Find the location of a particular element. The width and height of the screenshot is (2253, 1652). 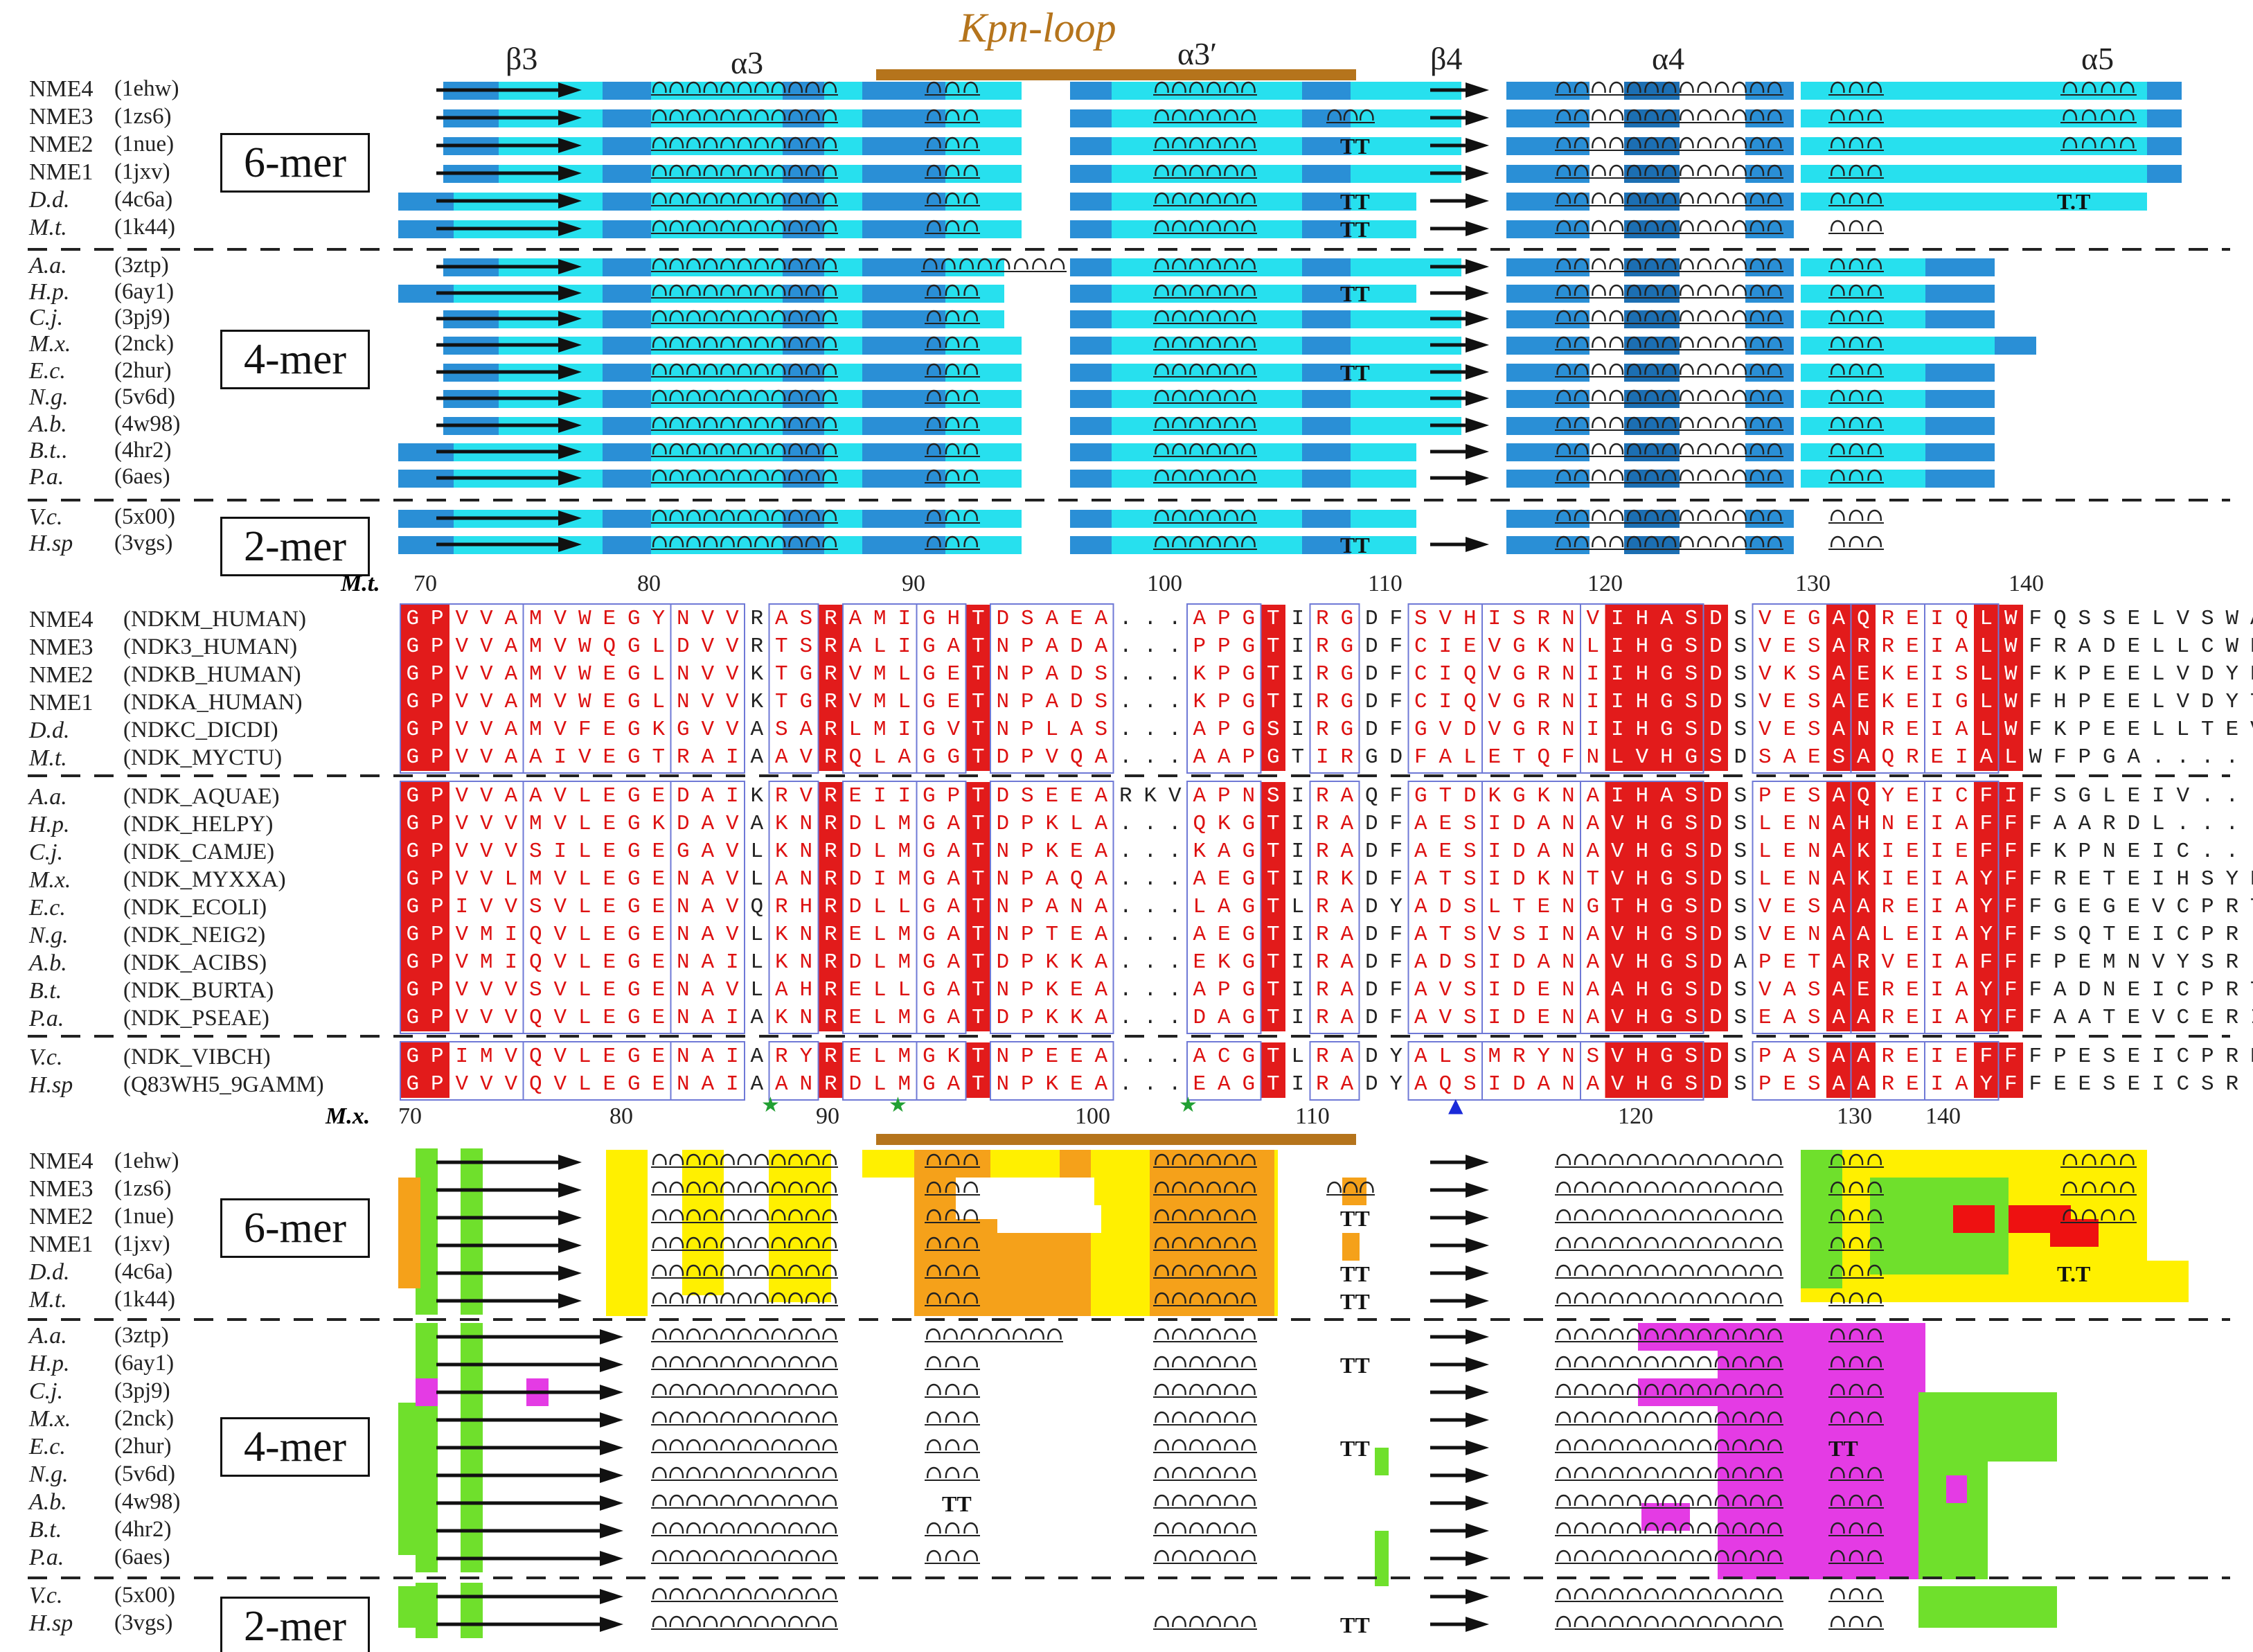

interface-magenta is located at coordinates (427, 1392).